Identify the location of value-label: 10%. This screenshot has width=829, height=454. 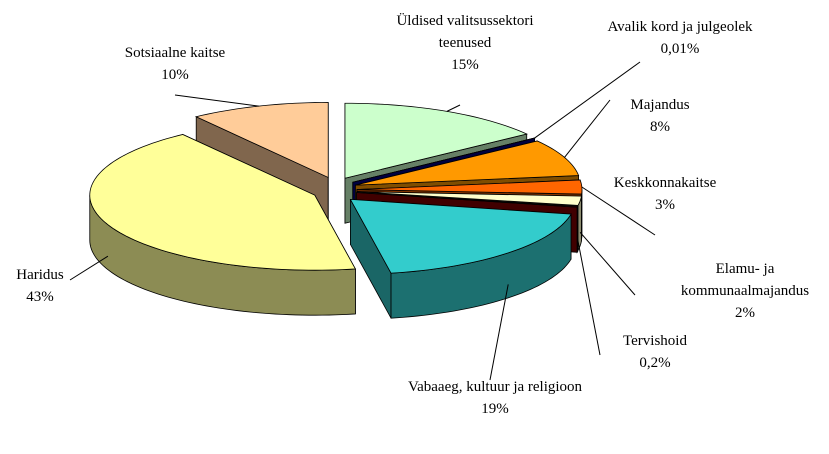
(175, 75).